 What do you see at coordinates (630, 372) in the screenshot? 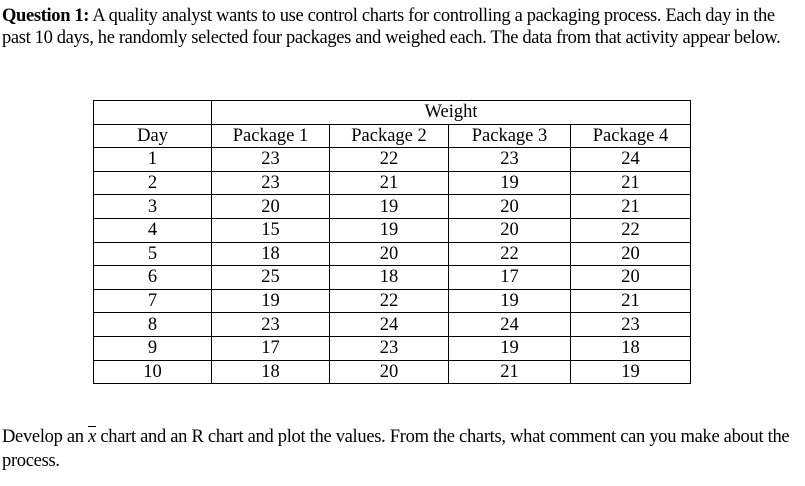
I see `cell-package-4: 19` at bounding box center [630, 372].